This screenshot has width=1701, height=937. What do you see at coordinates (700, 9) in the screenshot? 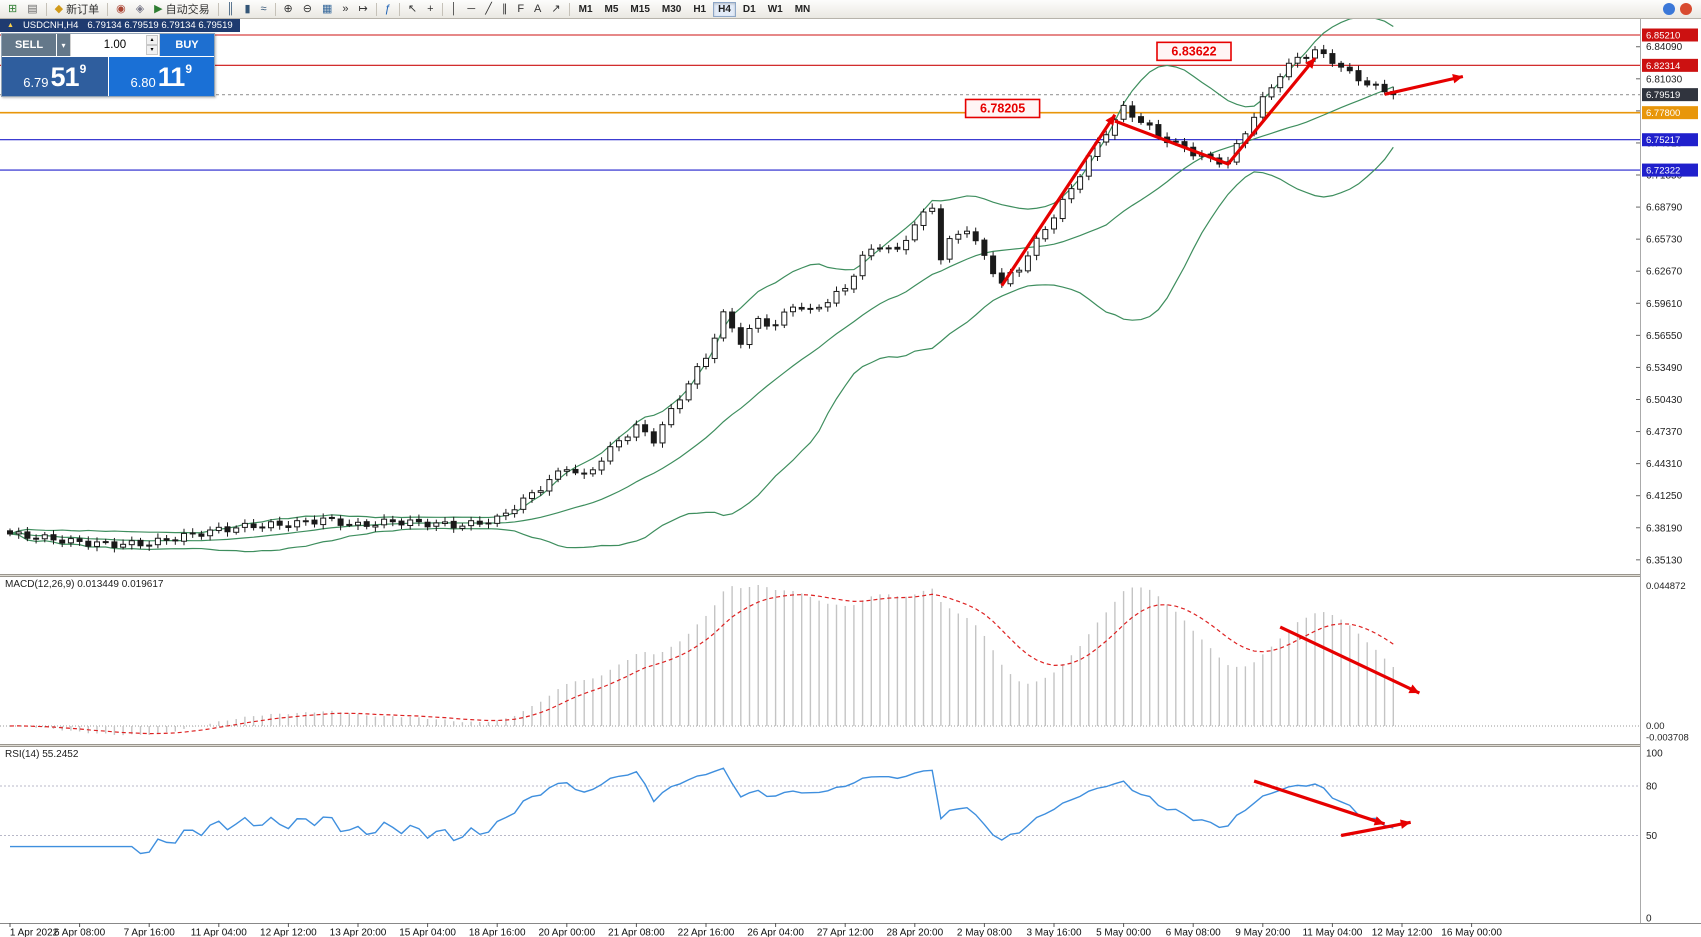
I see `timeframe-button-h1: H1` at bounding box center [700, 9].